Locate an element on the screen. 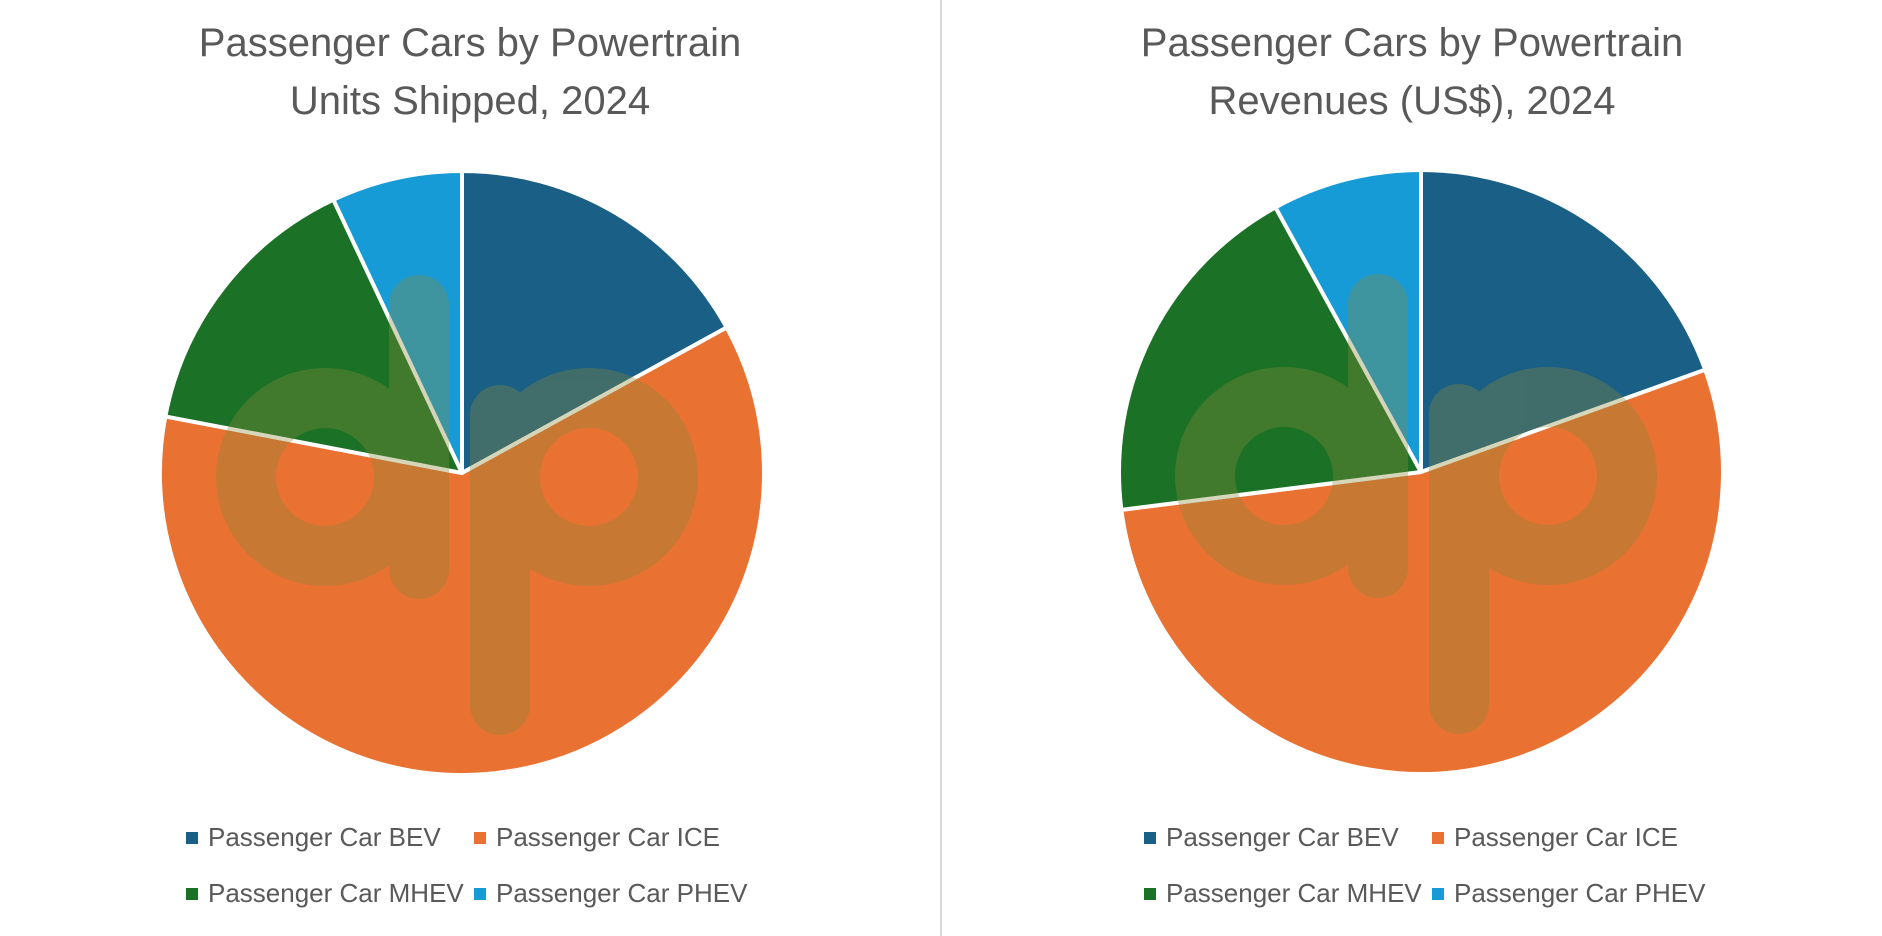 Image resolution: width=1882 pixels, height=936 pixels. pie-slice-ice is located at coordinates (1422, 571).